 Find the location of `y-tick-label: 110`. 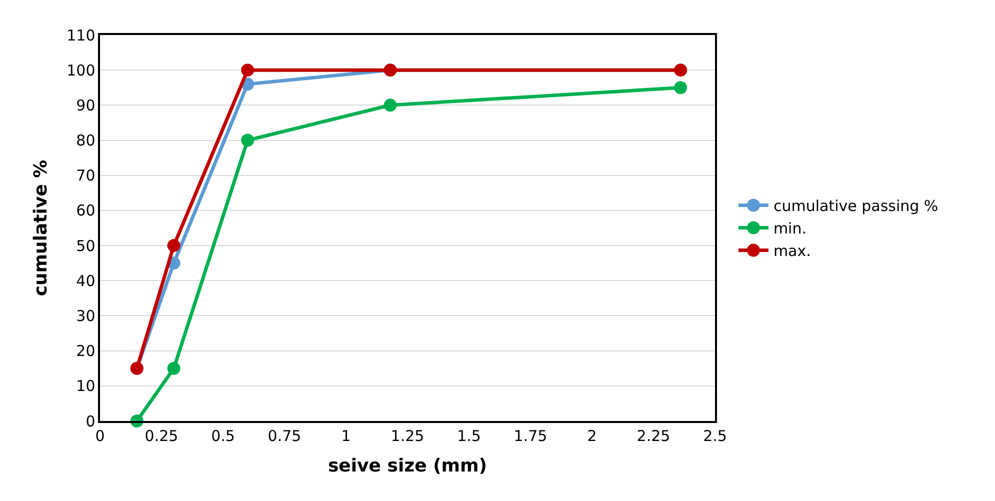

y-tick-label: 110 is located at coordinates (81, 35).